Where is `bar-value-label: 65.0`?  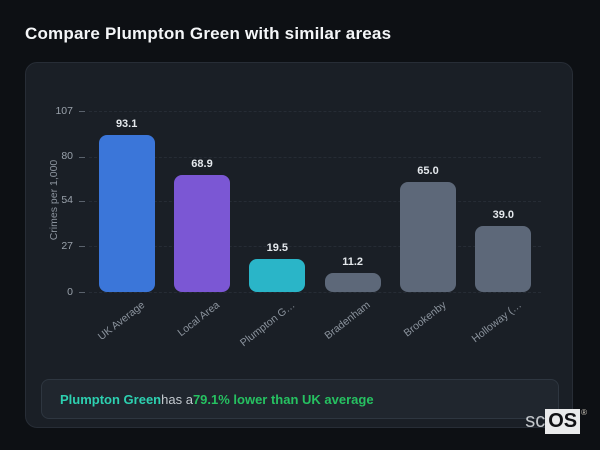 bar-value-label: 65.0 is located at coordinates (428, 171).